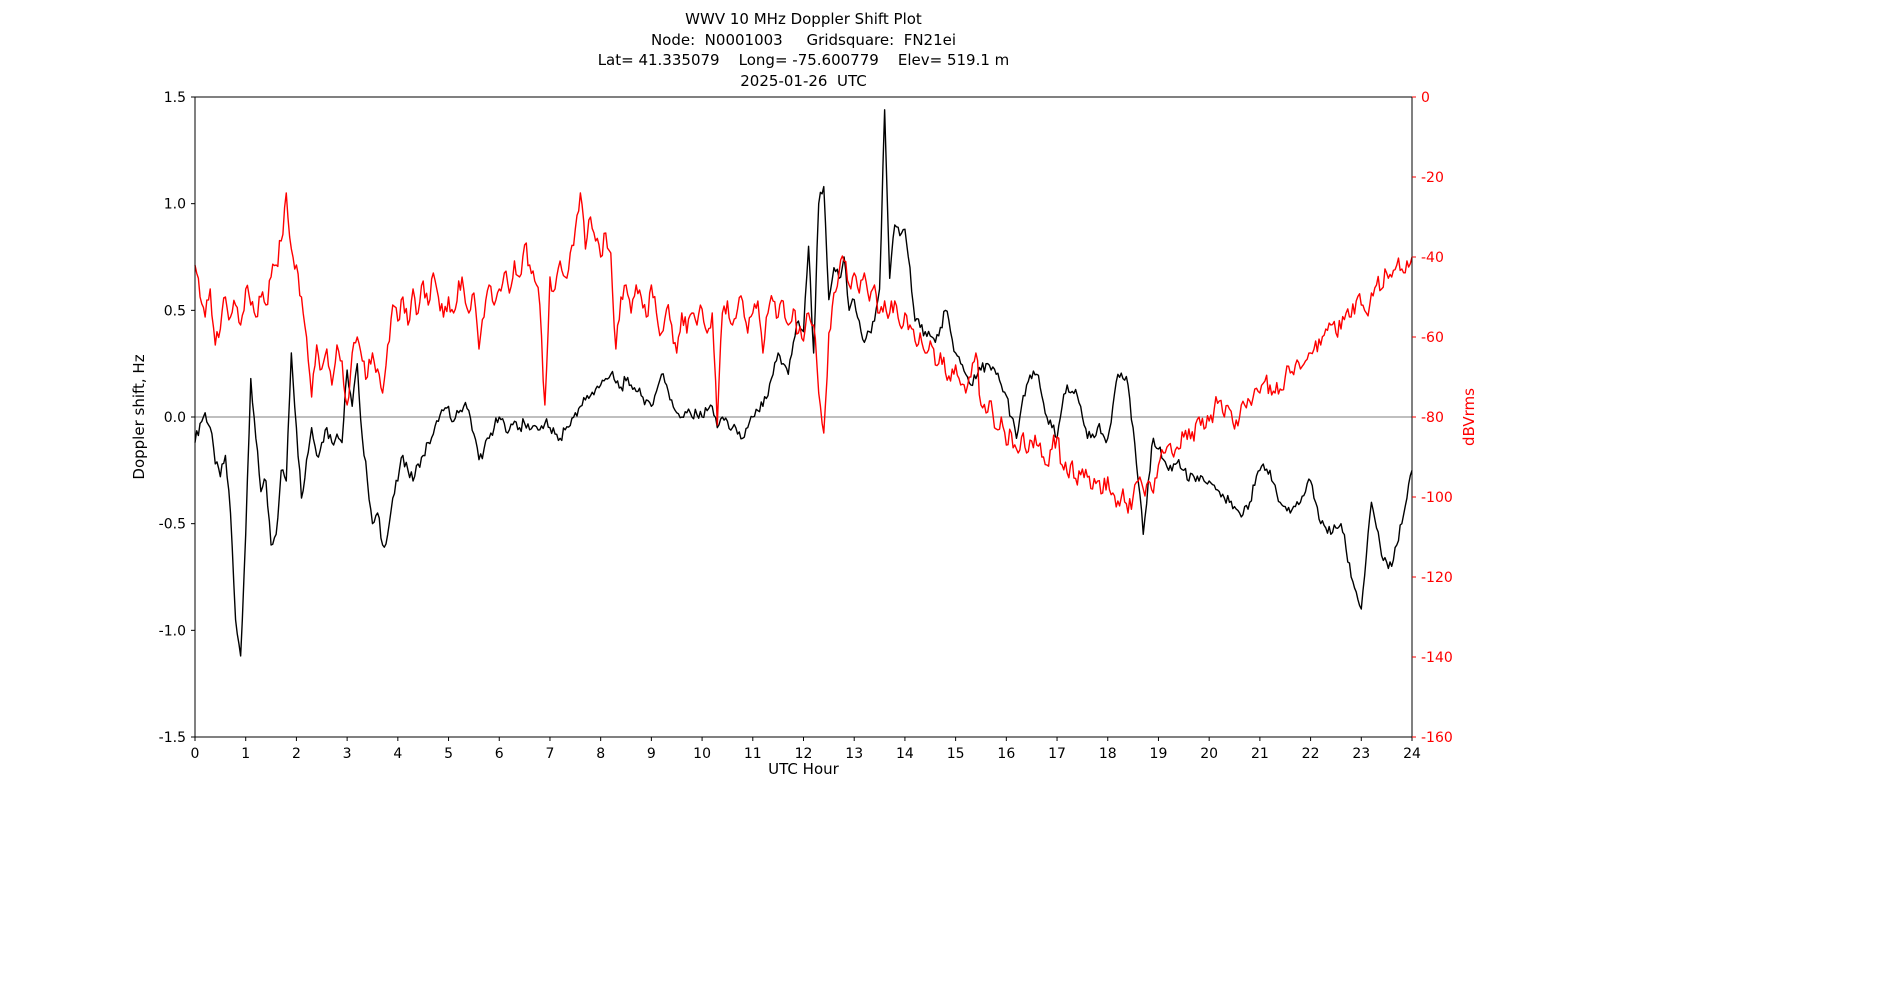  I want to click on x-axis-title: UTC Hour, so click(803, 769).